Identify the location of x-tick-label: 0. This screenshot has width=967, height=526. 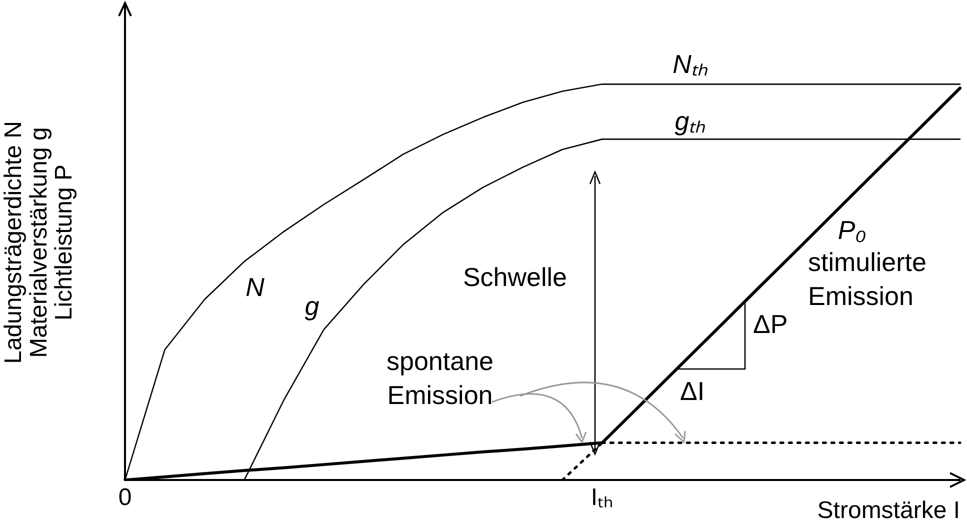
(125, 498).